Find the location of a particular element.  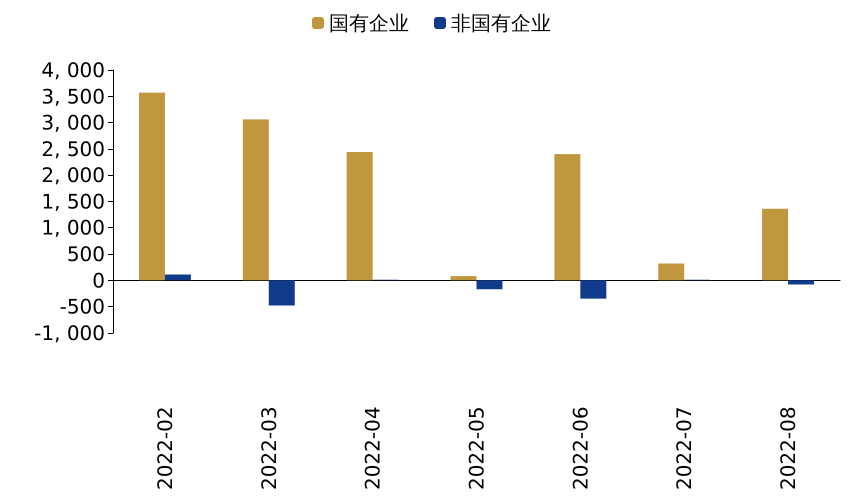

y-tick-label: 0 is located at coordinates (98, 280).